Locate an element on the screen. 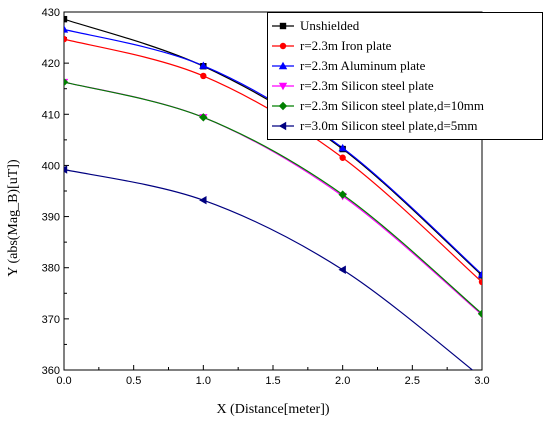 The image size is (550, 429). x-tick-label: 1.0 is located at coordinates (203, 381).